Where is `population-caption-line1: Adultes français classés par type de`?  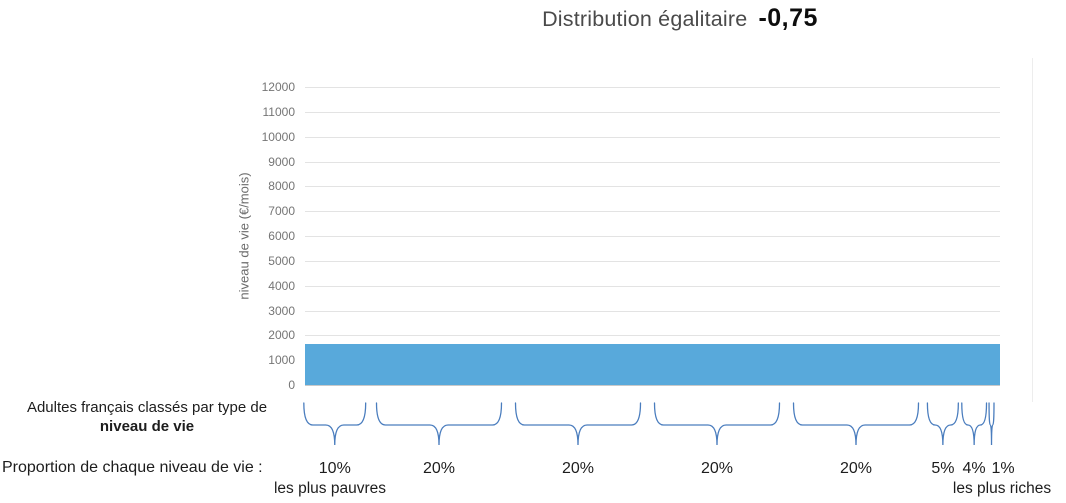
population-caption-line1: Adultes français classés par type de is located at coordinates (147, 407).